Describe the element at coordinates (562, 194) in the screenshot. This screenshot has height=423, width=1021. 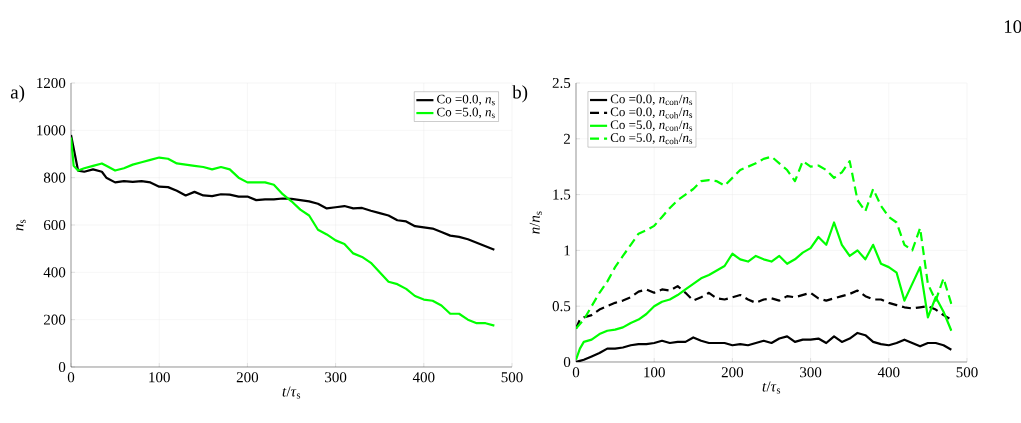
I see `y-tick-label: 1.5` at that location.